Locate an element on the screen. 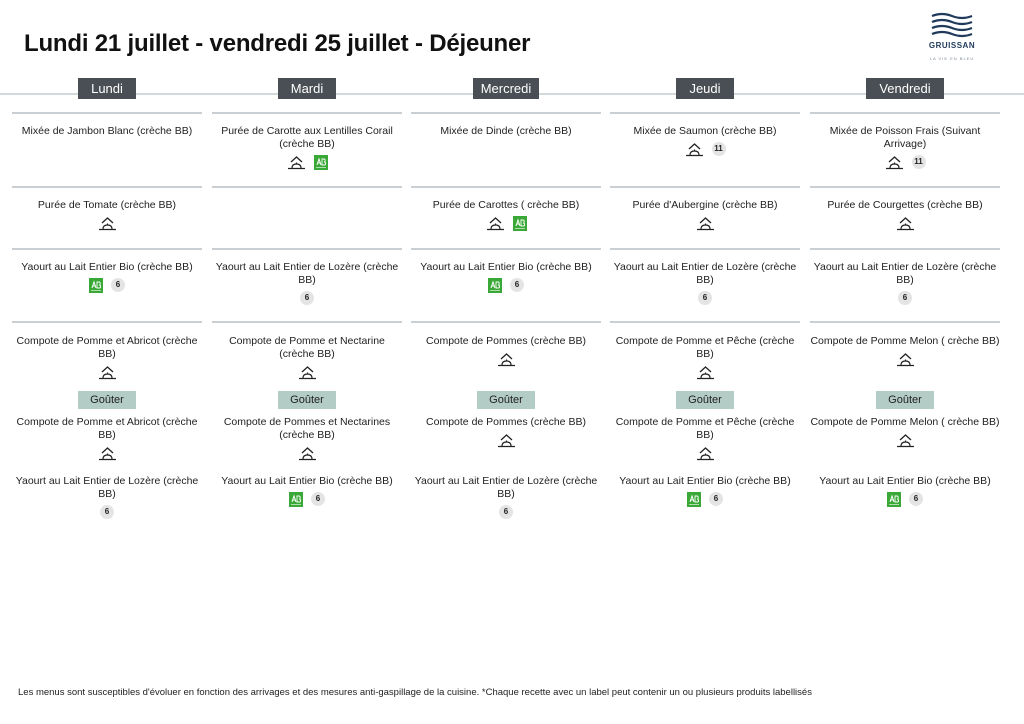 The image size is (1024, 724). dish-name: Purée d'Aubergine (crèche BB) is located at coordinates (705, 205).